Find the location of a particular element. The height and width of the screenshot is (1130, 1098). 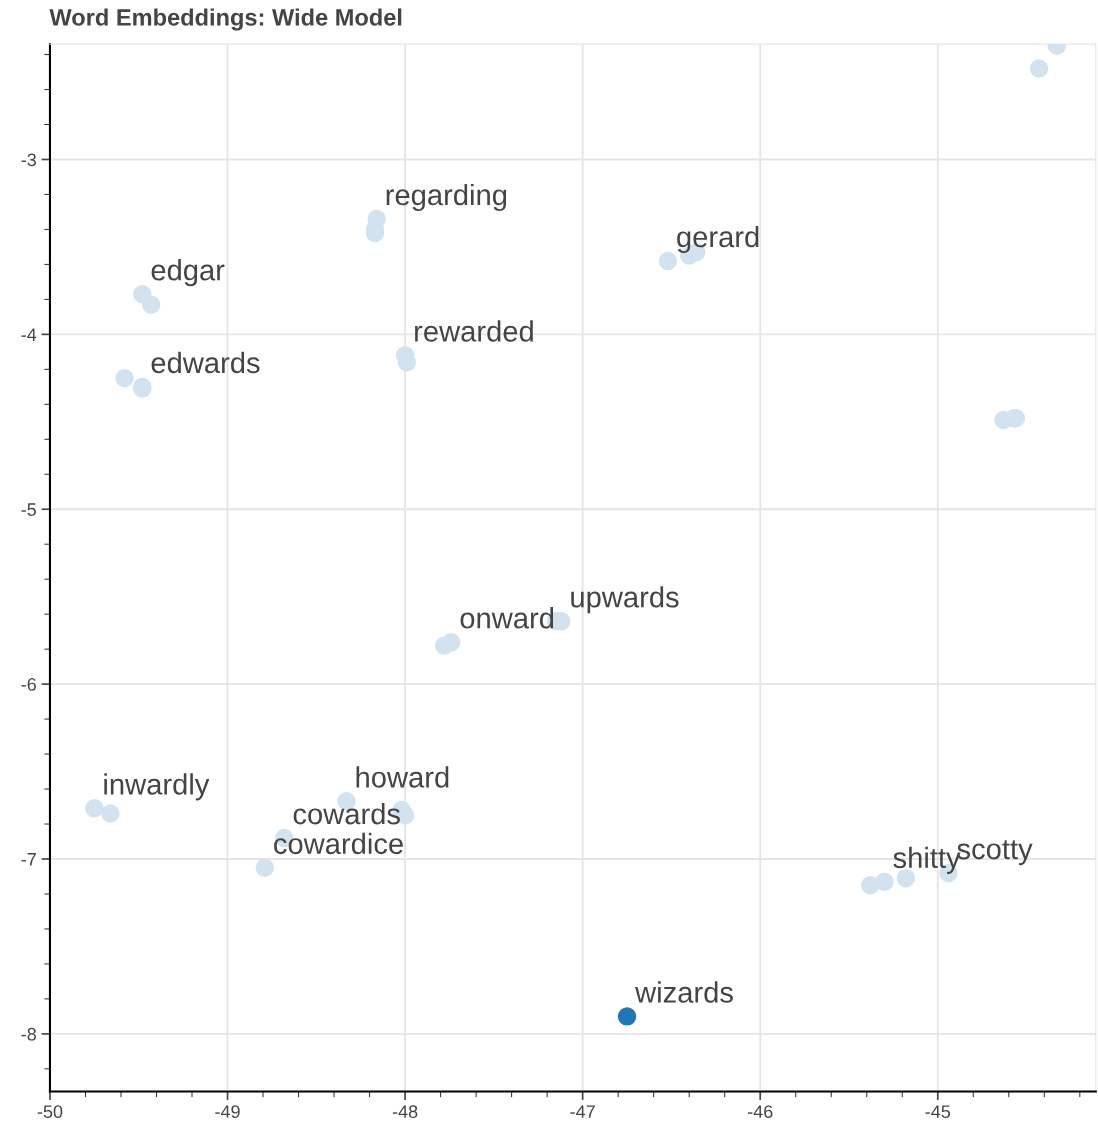

annotation: inwardly is located at coordinates (157, 787).